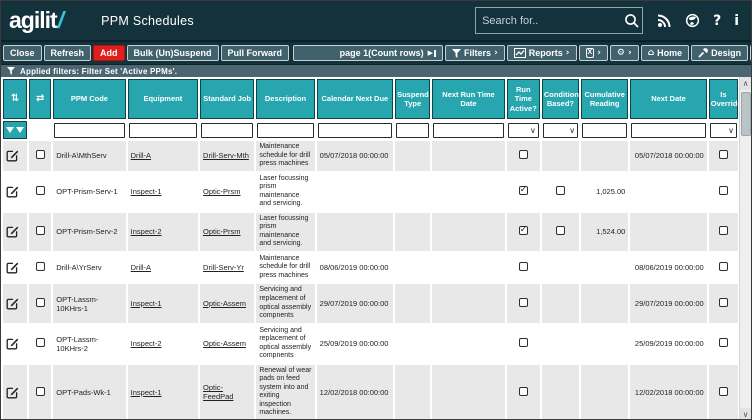  What do you see at coordinates (745, 413) in the screenshot?
I see `scroll-down-arrow: ∨` at bounding box center [745, 413].